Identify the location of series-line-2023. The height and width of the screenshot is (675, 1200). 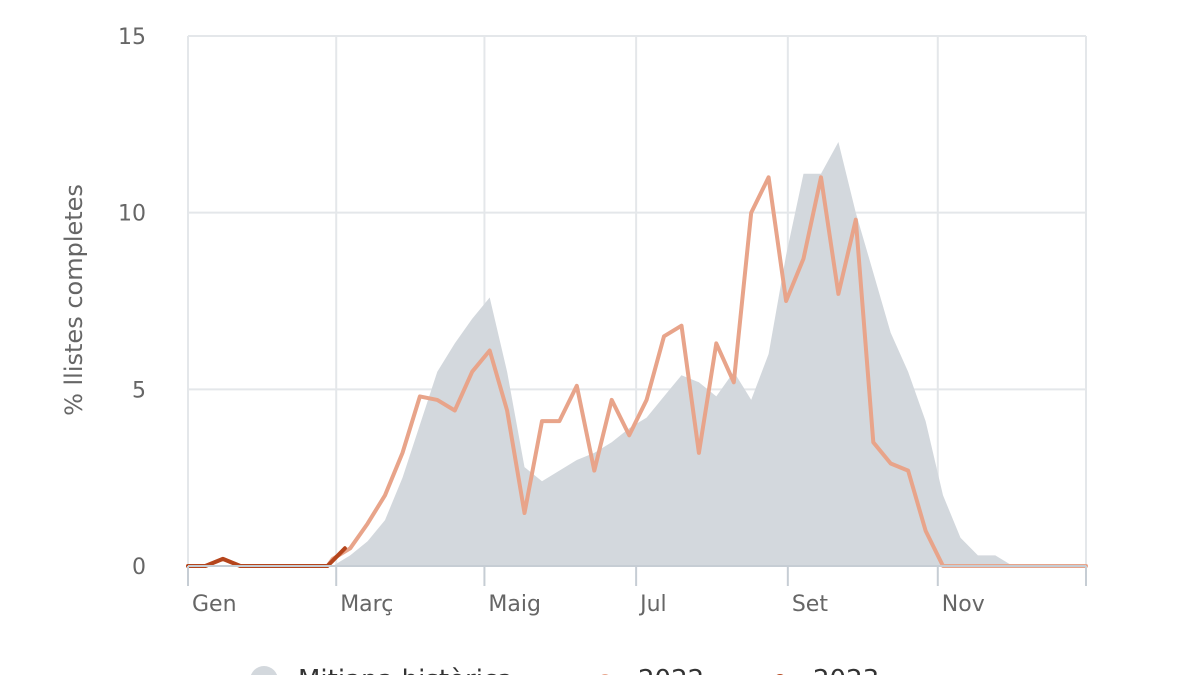
(266, 557).